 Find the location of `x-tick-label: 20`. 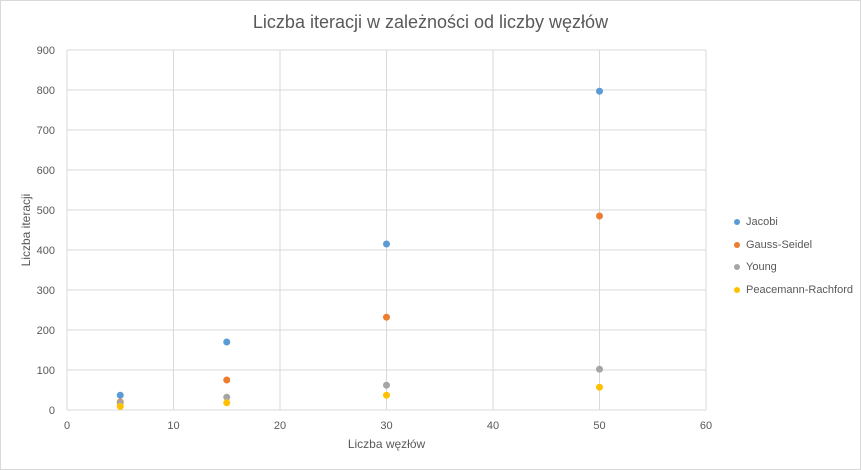

x-tick-label: 20 is located at coordinates (280, 426).